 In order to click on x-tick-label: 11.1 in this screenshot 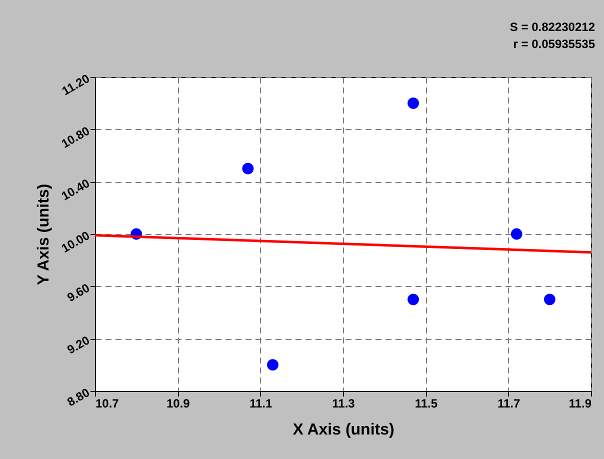, I will do `click(260, 403)`.